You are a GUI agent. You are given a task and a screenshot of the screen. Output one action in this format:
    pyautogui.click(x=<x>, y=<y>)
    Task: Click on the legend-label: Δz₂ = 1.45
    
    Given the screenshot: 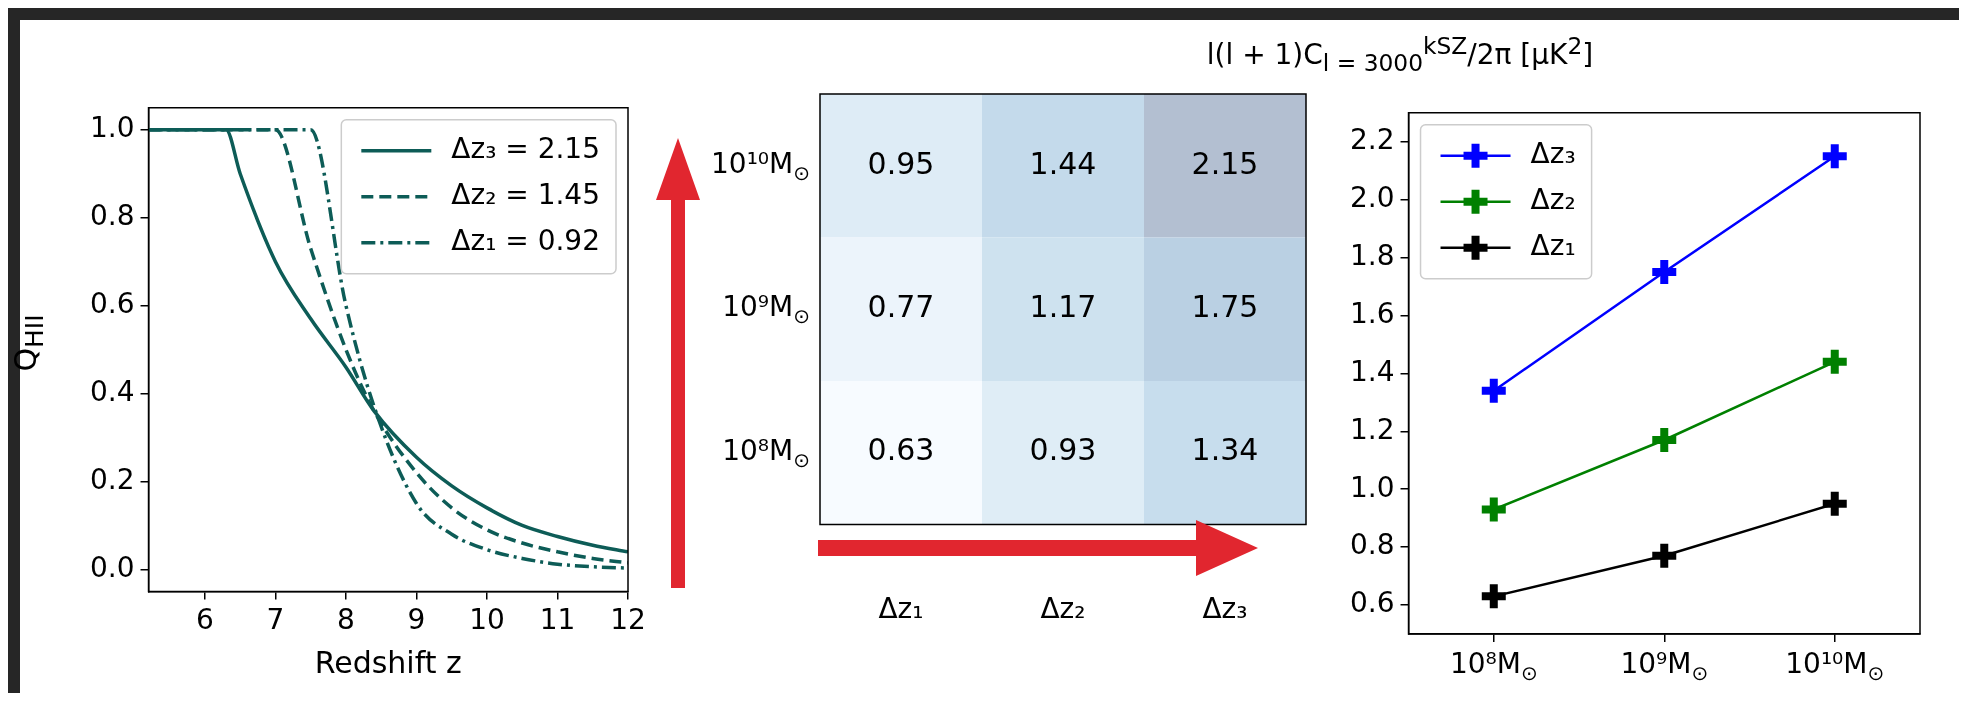 What is the action you would take?
    pyautogui.click(x=526, y=195)
    